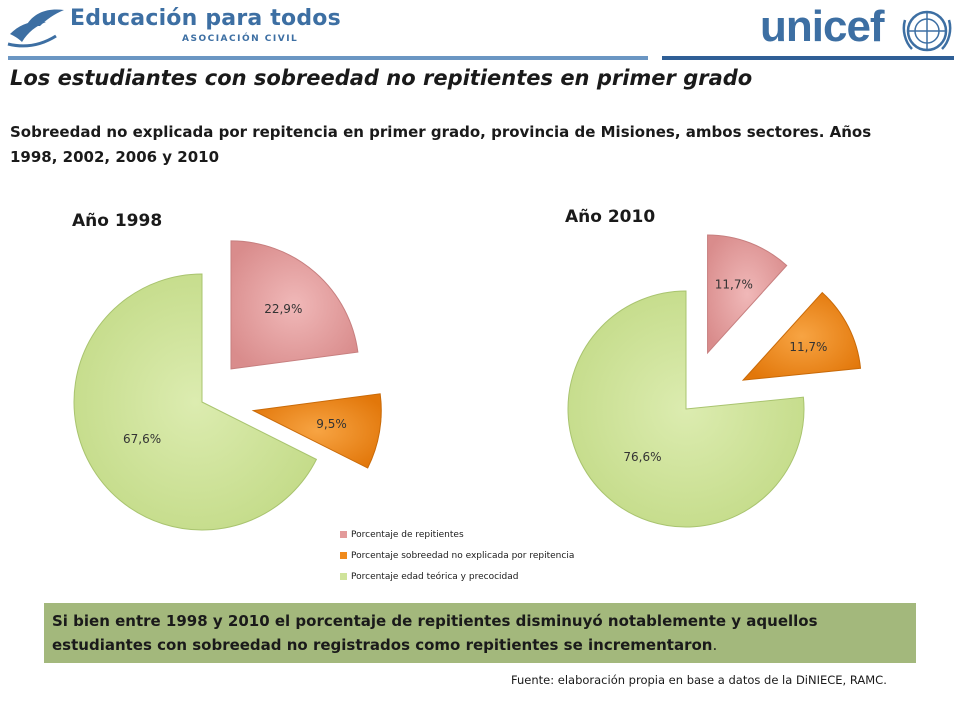 This screenshot has height=720, width=960. Describe the element at coordinates (407, 534) in the screenshot. I see `legend-label-repitientes: Porcentaje de repitientes` at that location.